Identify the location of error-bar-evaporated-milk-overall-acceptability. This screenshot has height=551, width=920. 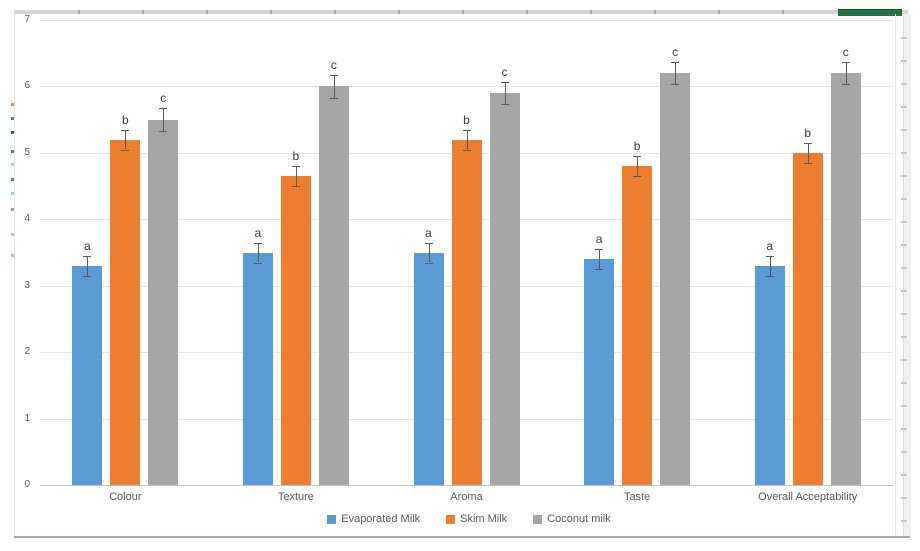
(770, 265).